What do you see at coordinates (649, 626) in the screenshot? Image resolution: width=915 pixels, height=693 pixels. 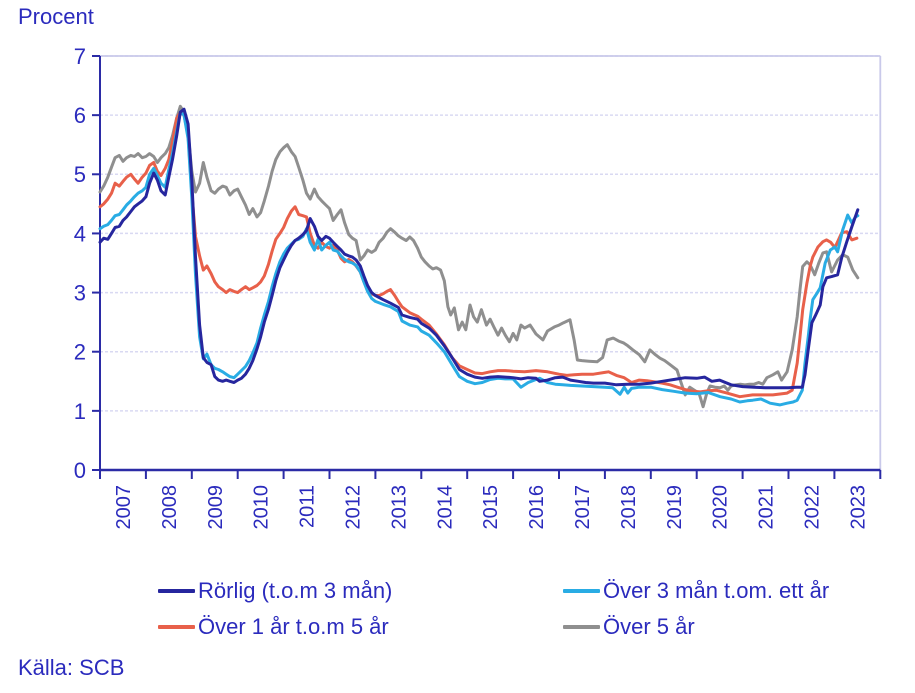 I see `legend-label: Över 5 år` at bounding box center [649, 626].